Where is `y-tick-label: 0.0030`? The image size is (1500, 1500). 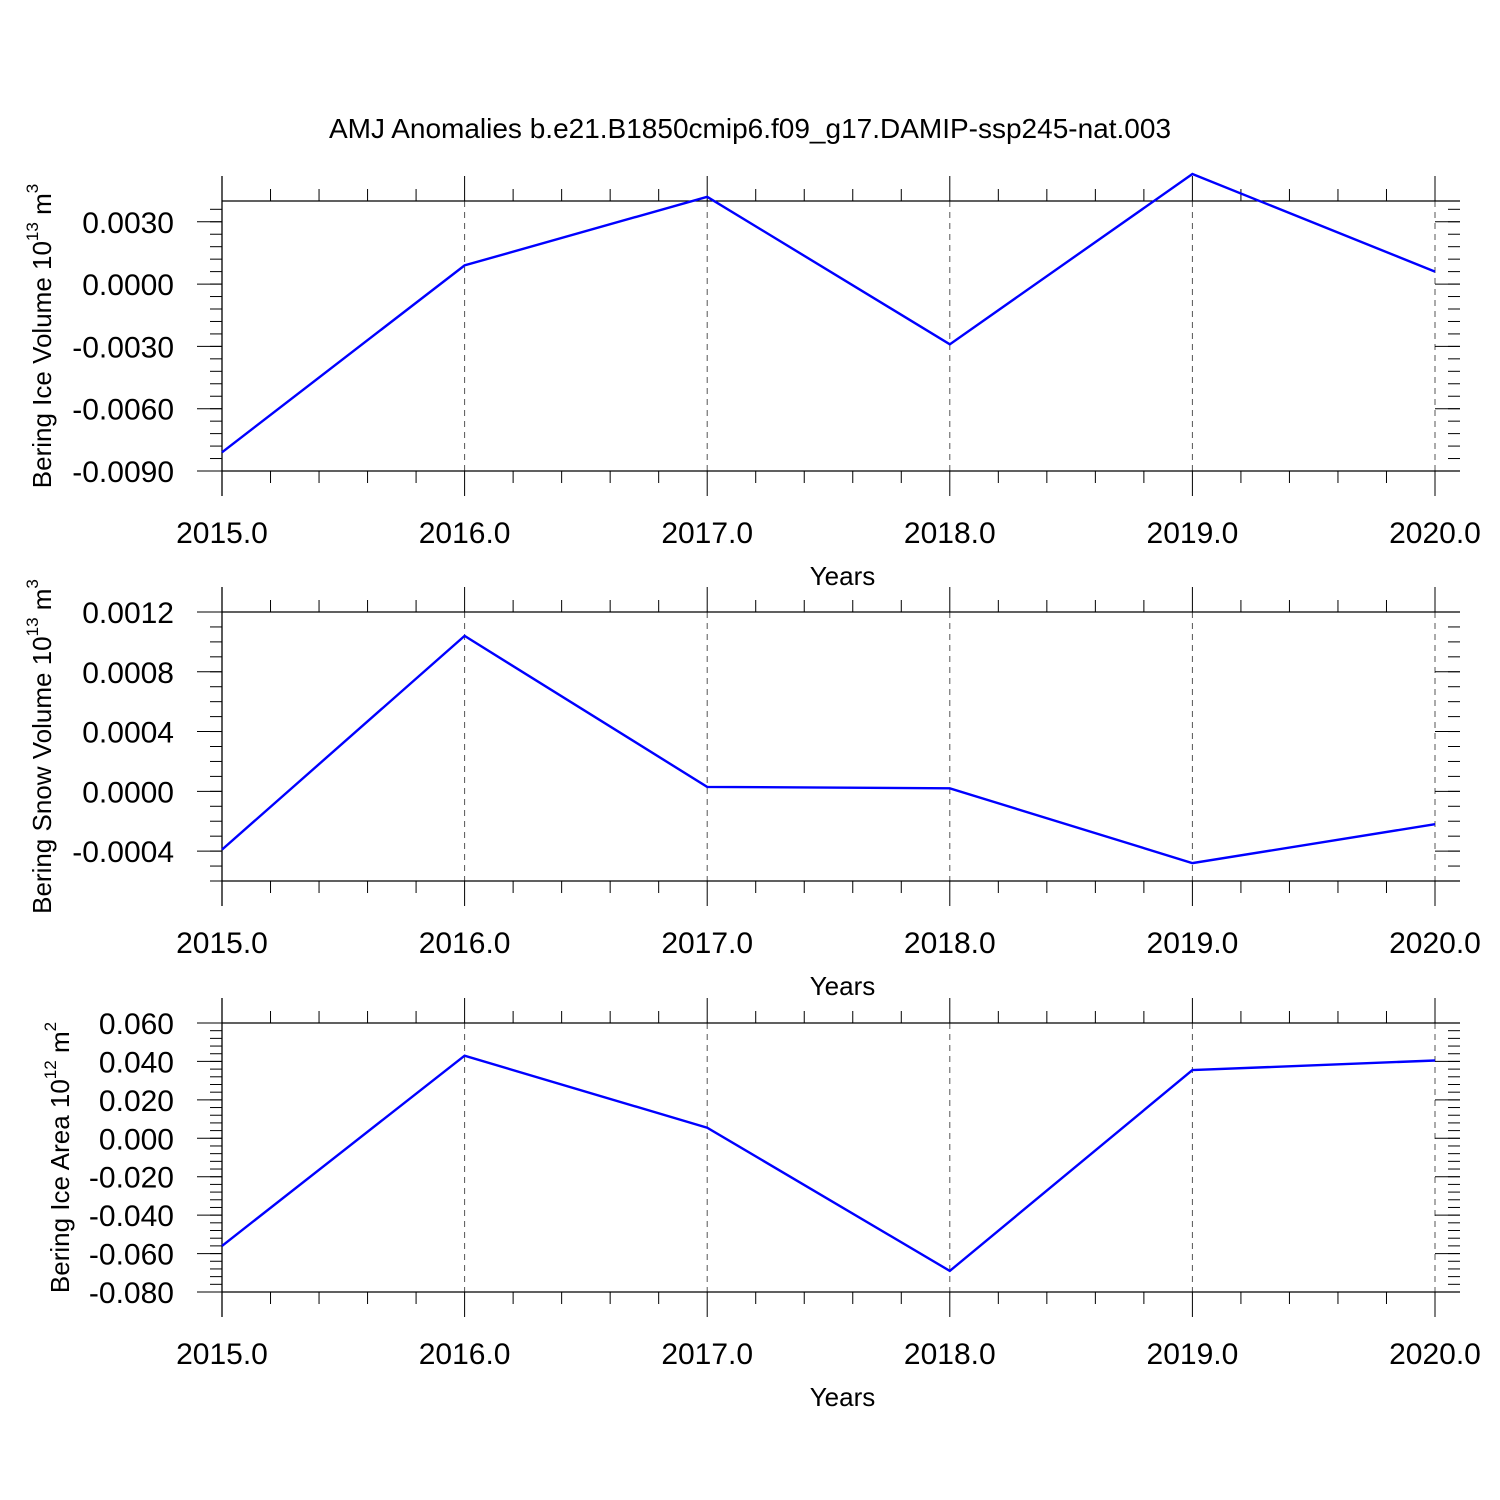
y-tick-label: 0.0030 is located at coordinates (128, 223).